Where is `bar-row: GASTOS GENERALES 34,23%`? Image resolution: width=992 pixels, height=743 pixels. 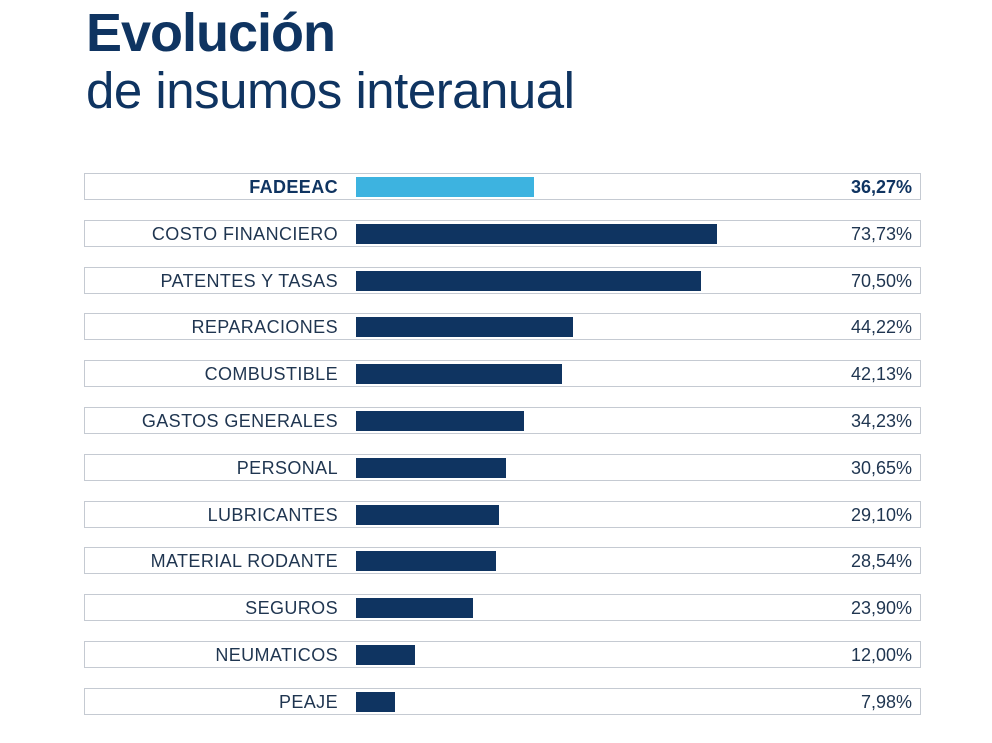 bar-row: GASTOS GENERALES 34,23% is located at coordinates (502, 420).